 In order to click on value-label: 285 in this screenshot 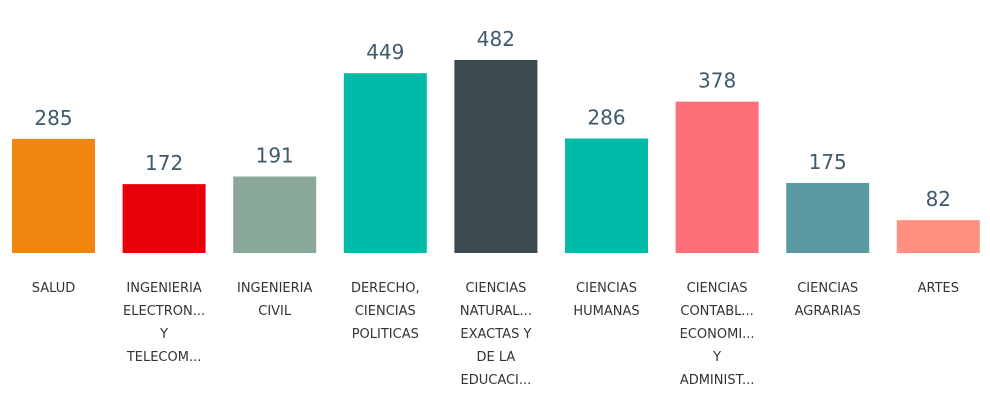, I will do `click(53, 118)`.